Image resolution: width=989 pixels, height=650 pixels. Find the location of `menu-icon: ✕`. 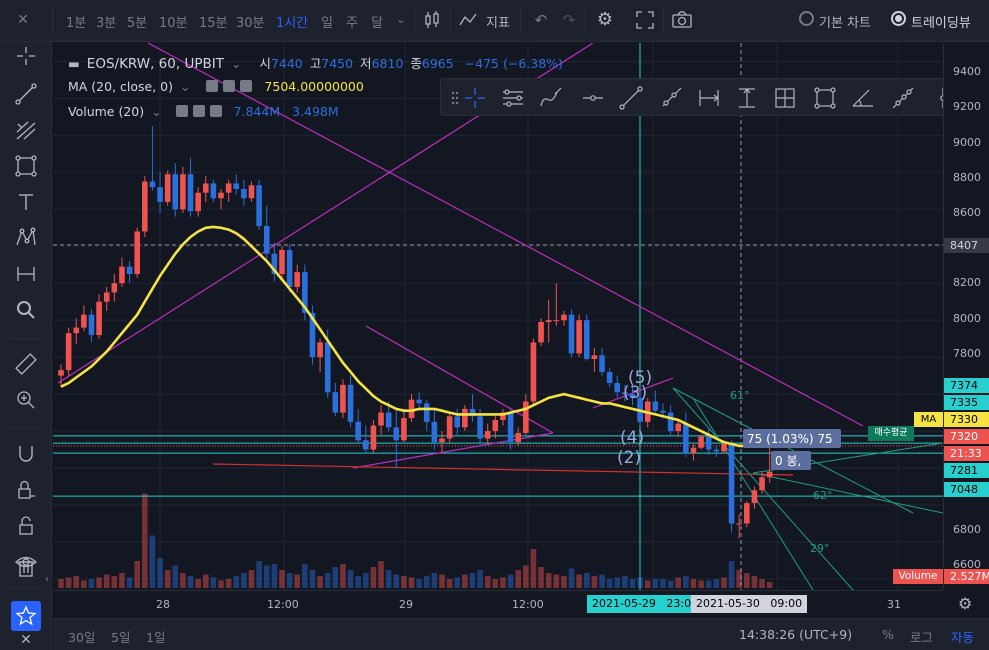

menu-icon: ✕ is located at coordinates (23, 20).